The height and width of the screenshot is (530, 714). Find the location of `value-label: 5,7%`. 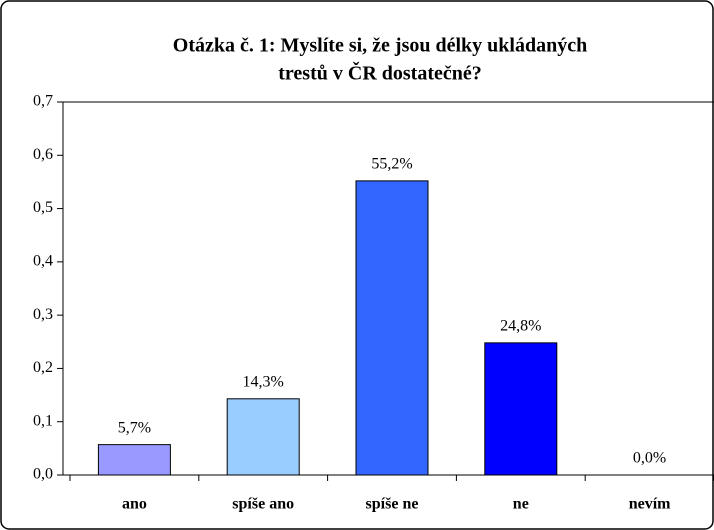

value-label: 5,7% is located at coordinates (134, 427).